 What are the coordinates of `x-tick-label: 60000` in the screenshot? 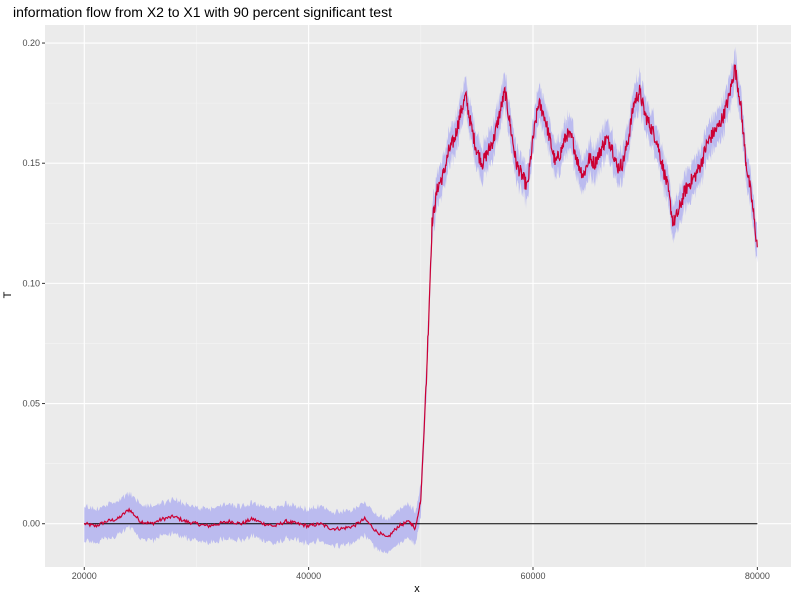 It's located at (532, 576).